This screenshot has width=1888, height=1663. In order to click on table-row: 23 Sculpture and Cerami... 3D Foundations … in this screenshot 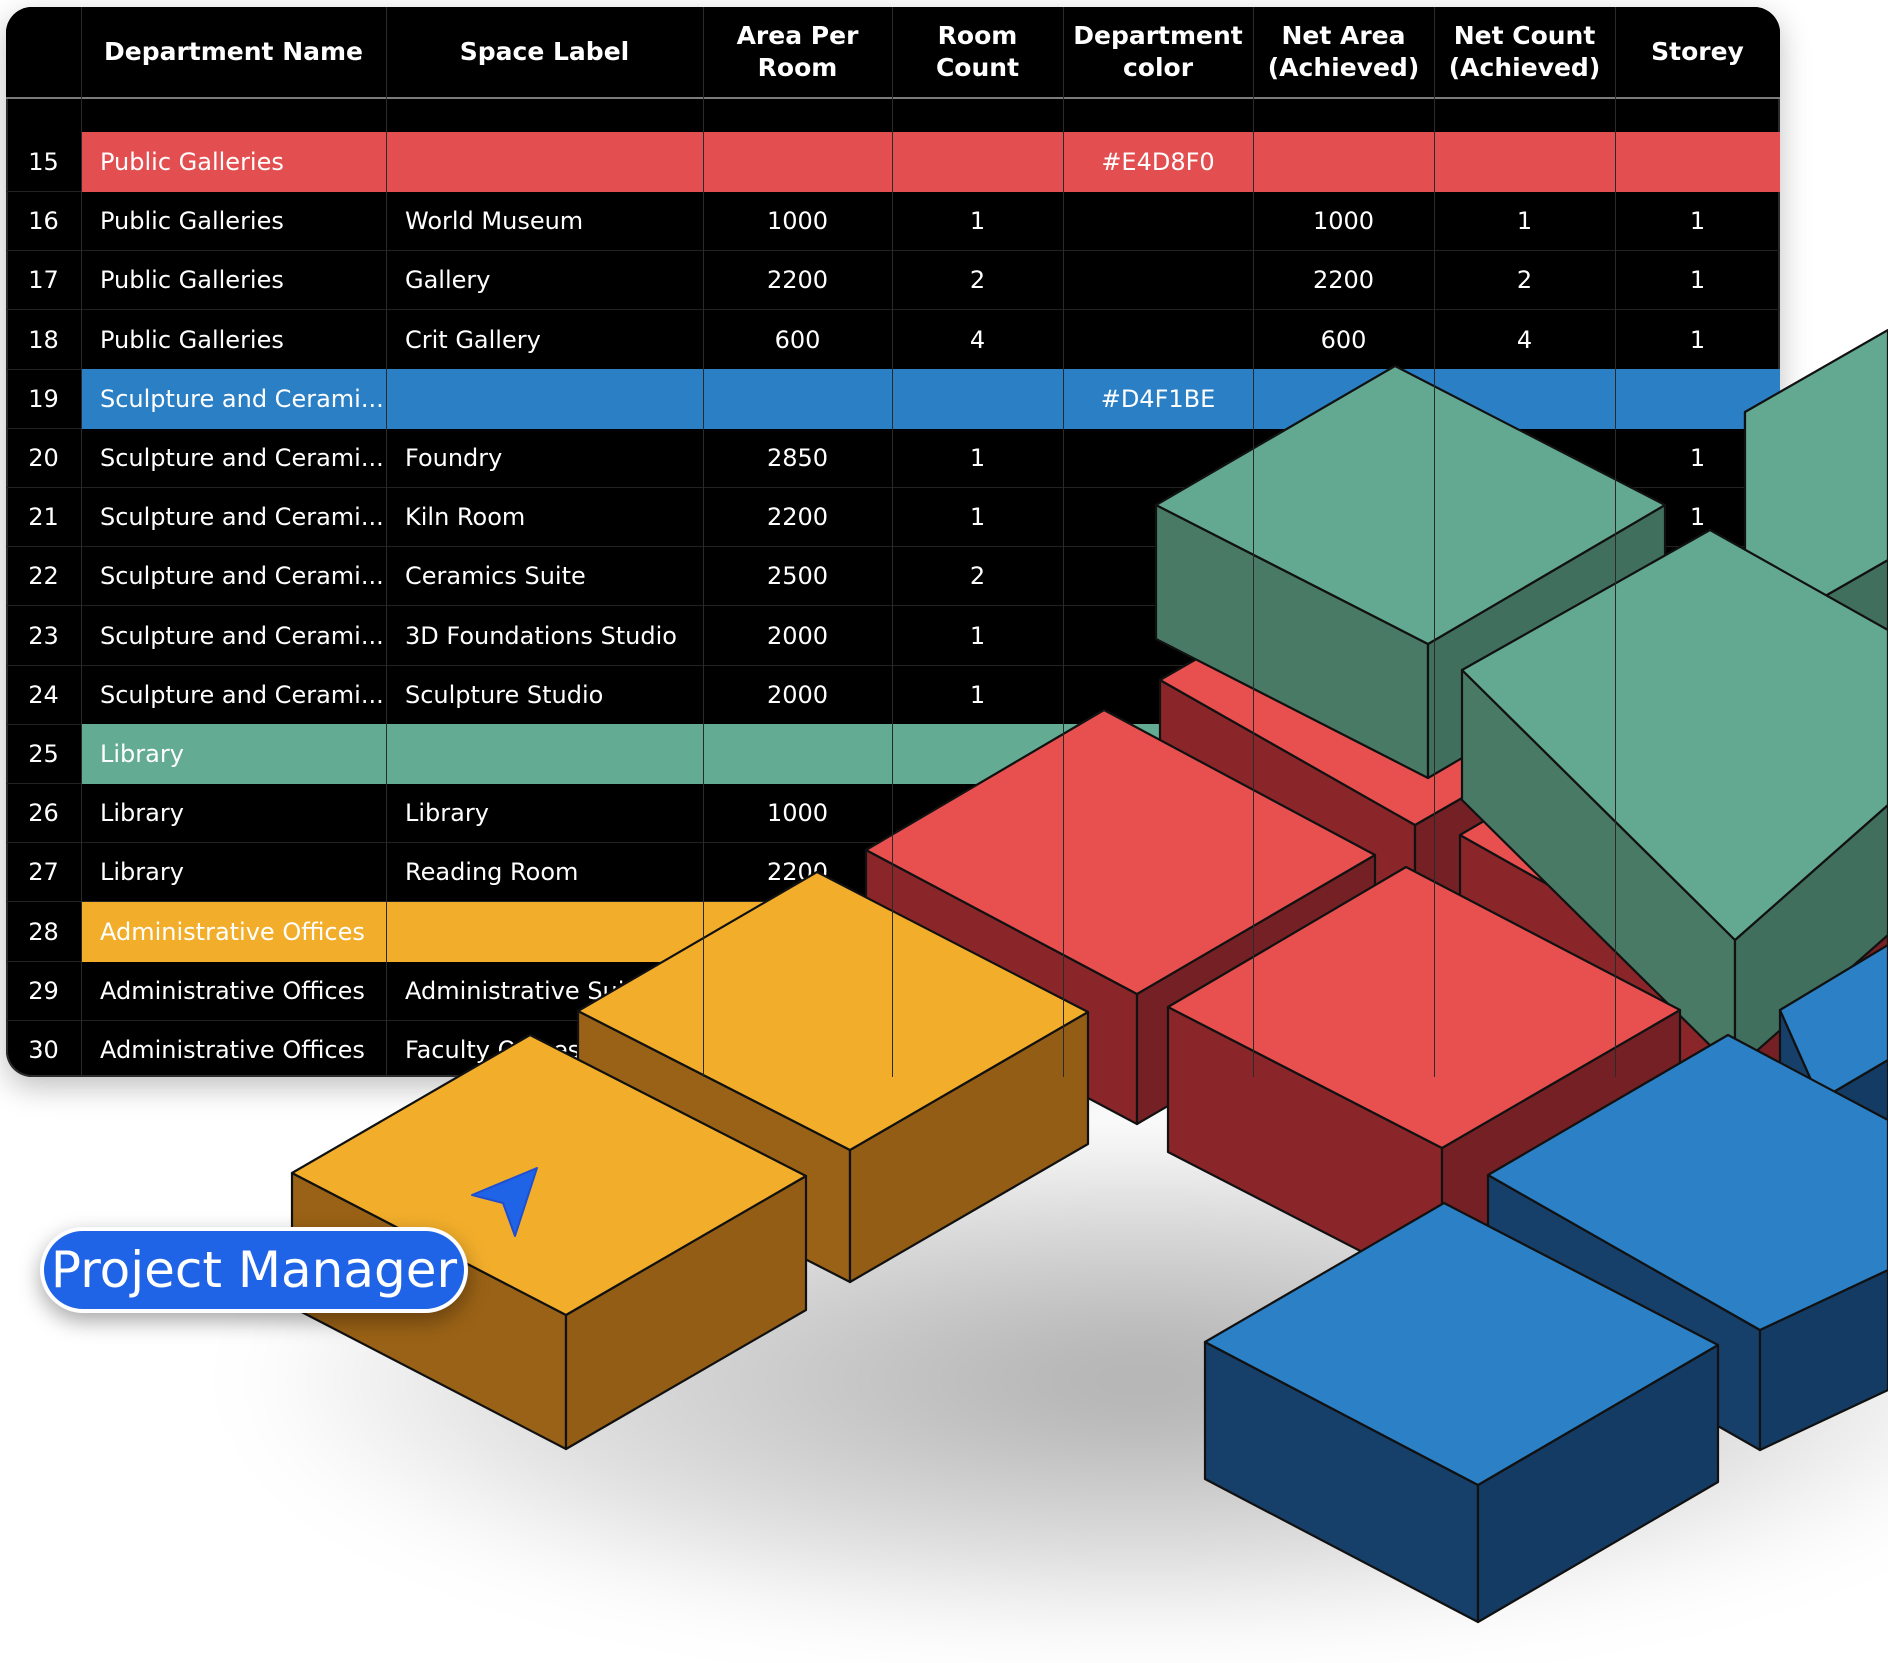, I will do `click(893, 636)`.